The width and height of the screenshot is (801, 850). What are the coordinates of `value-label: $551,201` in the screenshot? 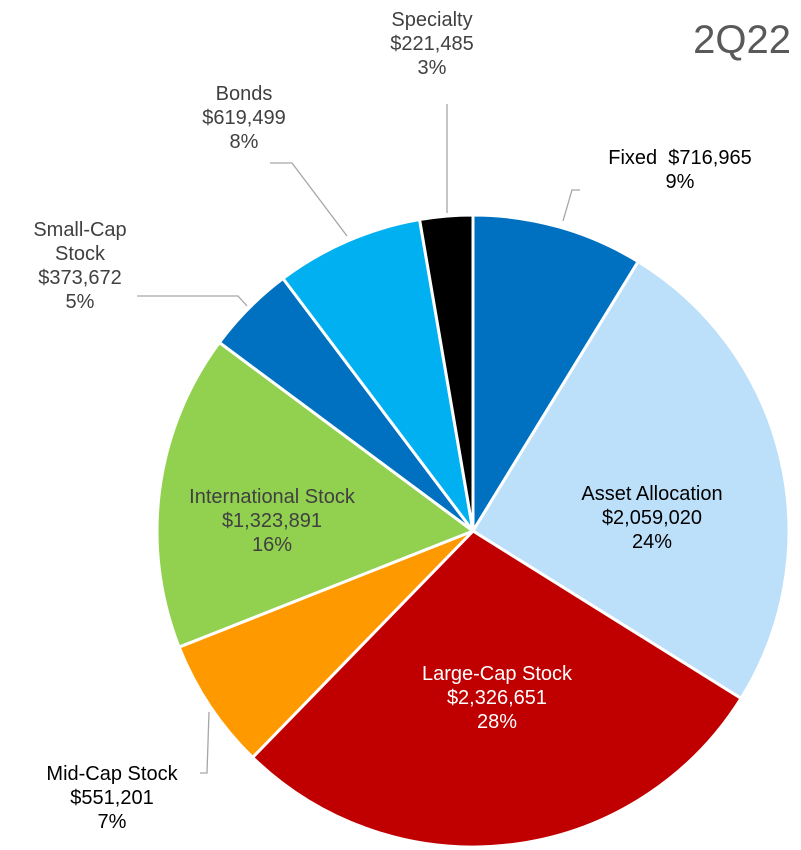 It's located at (112, 798).